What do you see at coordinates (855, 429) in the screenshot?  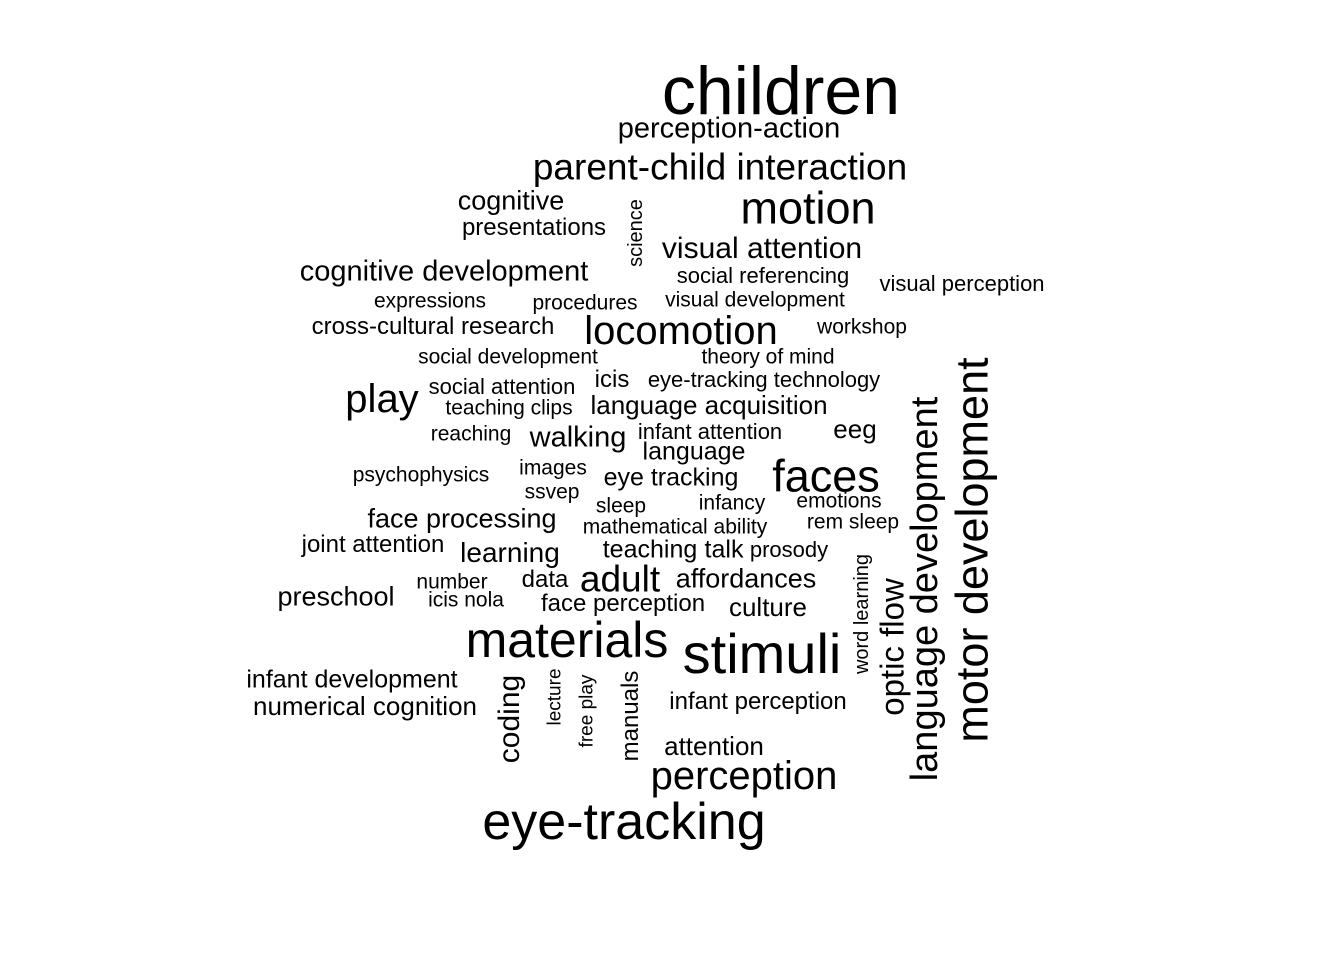 I see `word-eeg: eeg` at bounding box center [855, 429].